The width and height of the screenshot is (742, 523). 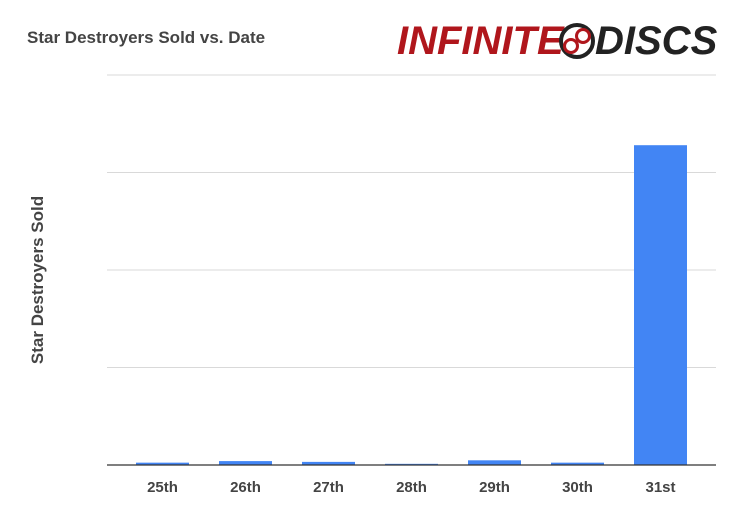 What do you see at coordinates (494, 462) in the screenshot?
I see `bar-29th` at bounding box center [494, 462].